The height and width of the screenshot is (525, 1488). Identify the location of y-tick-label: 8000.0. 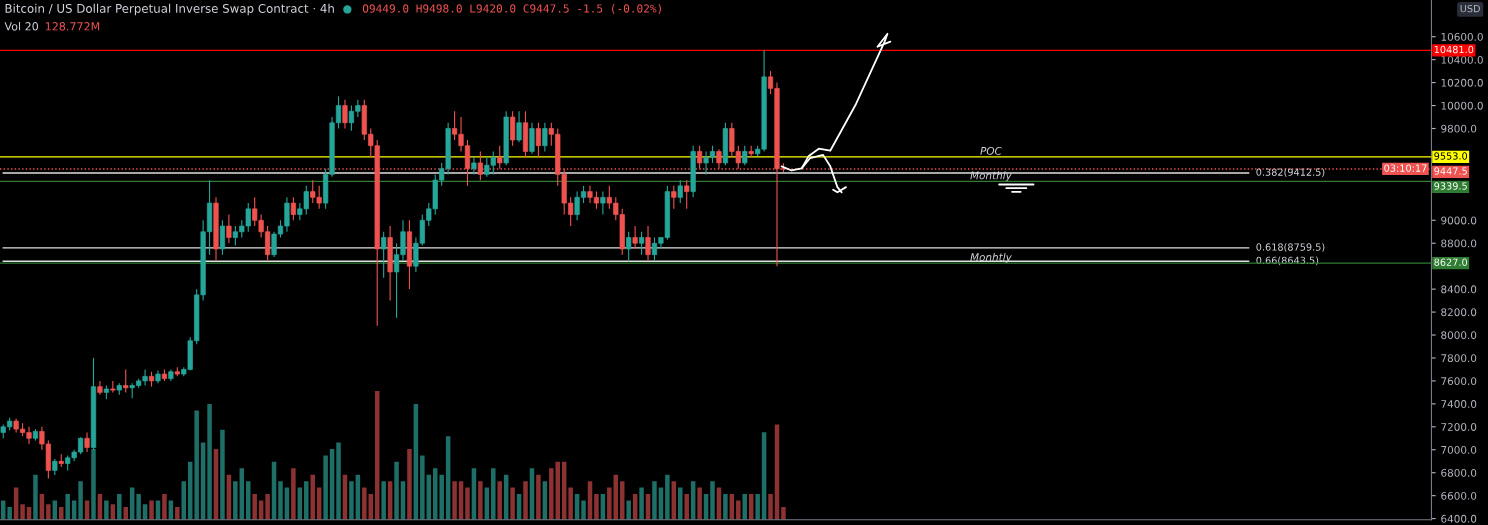
(1459, 335).